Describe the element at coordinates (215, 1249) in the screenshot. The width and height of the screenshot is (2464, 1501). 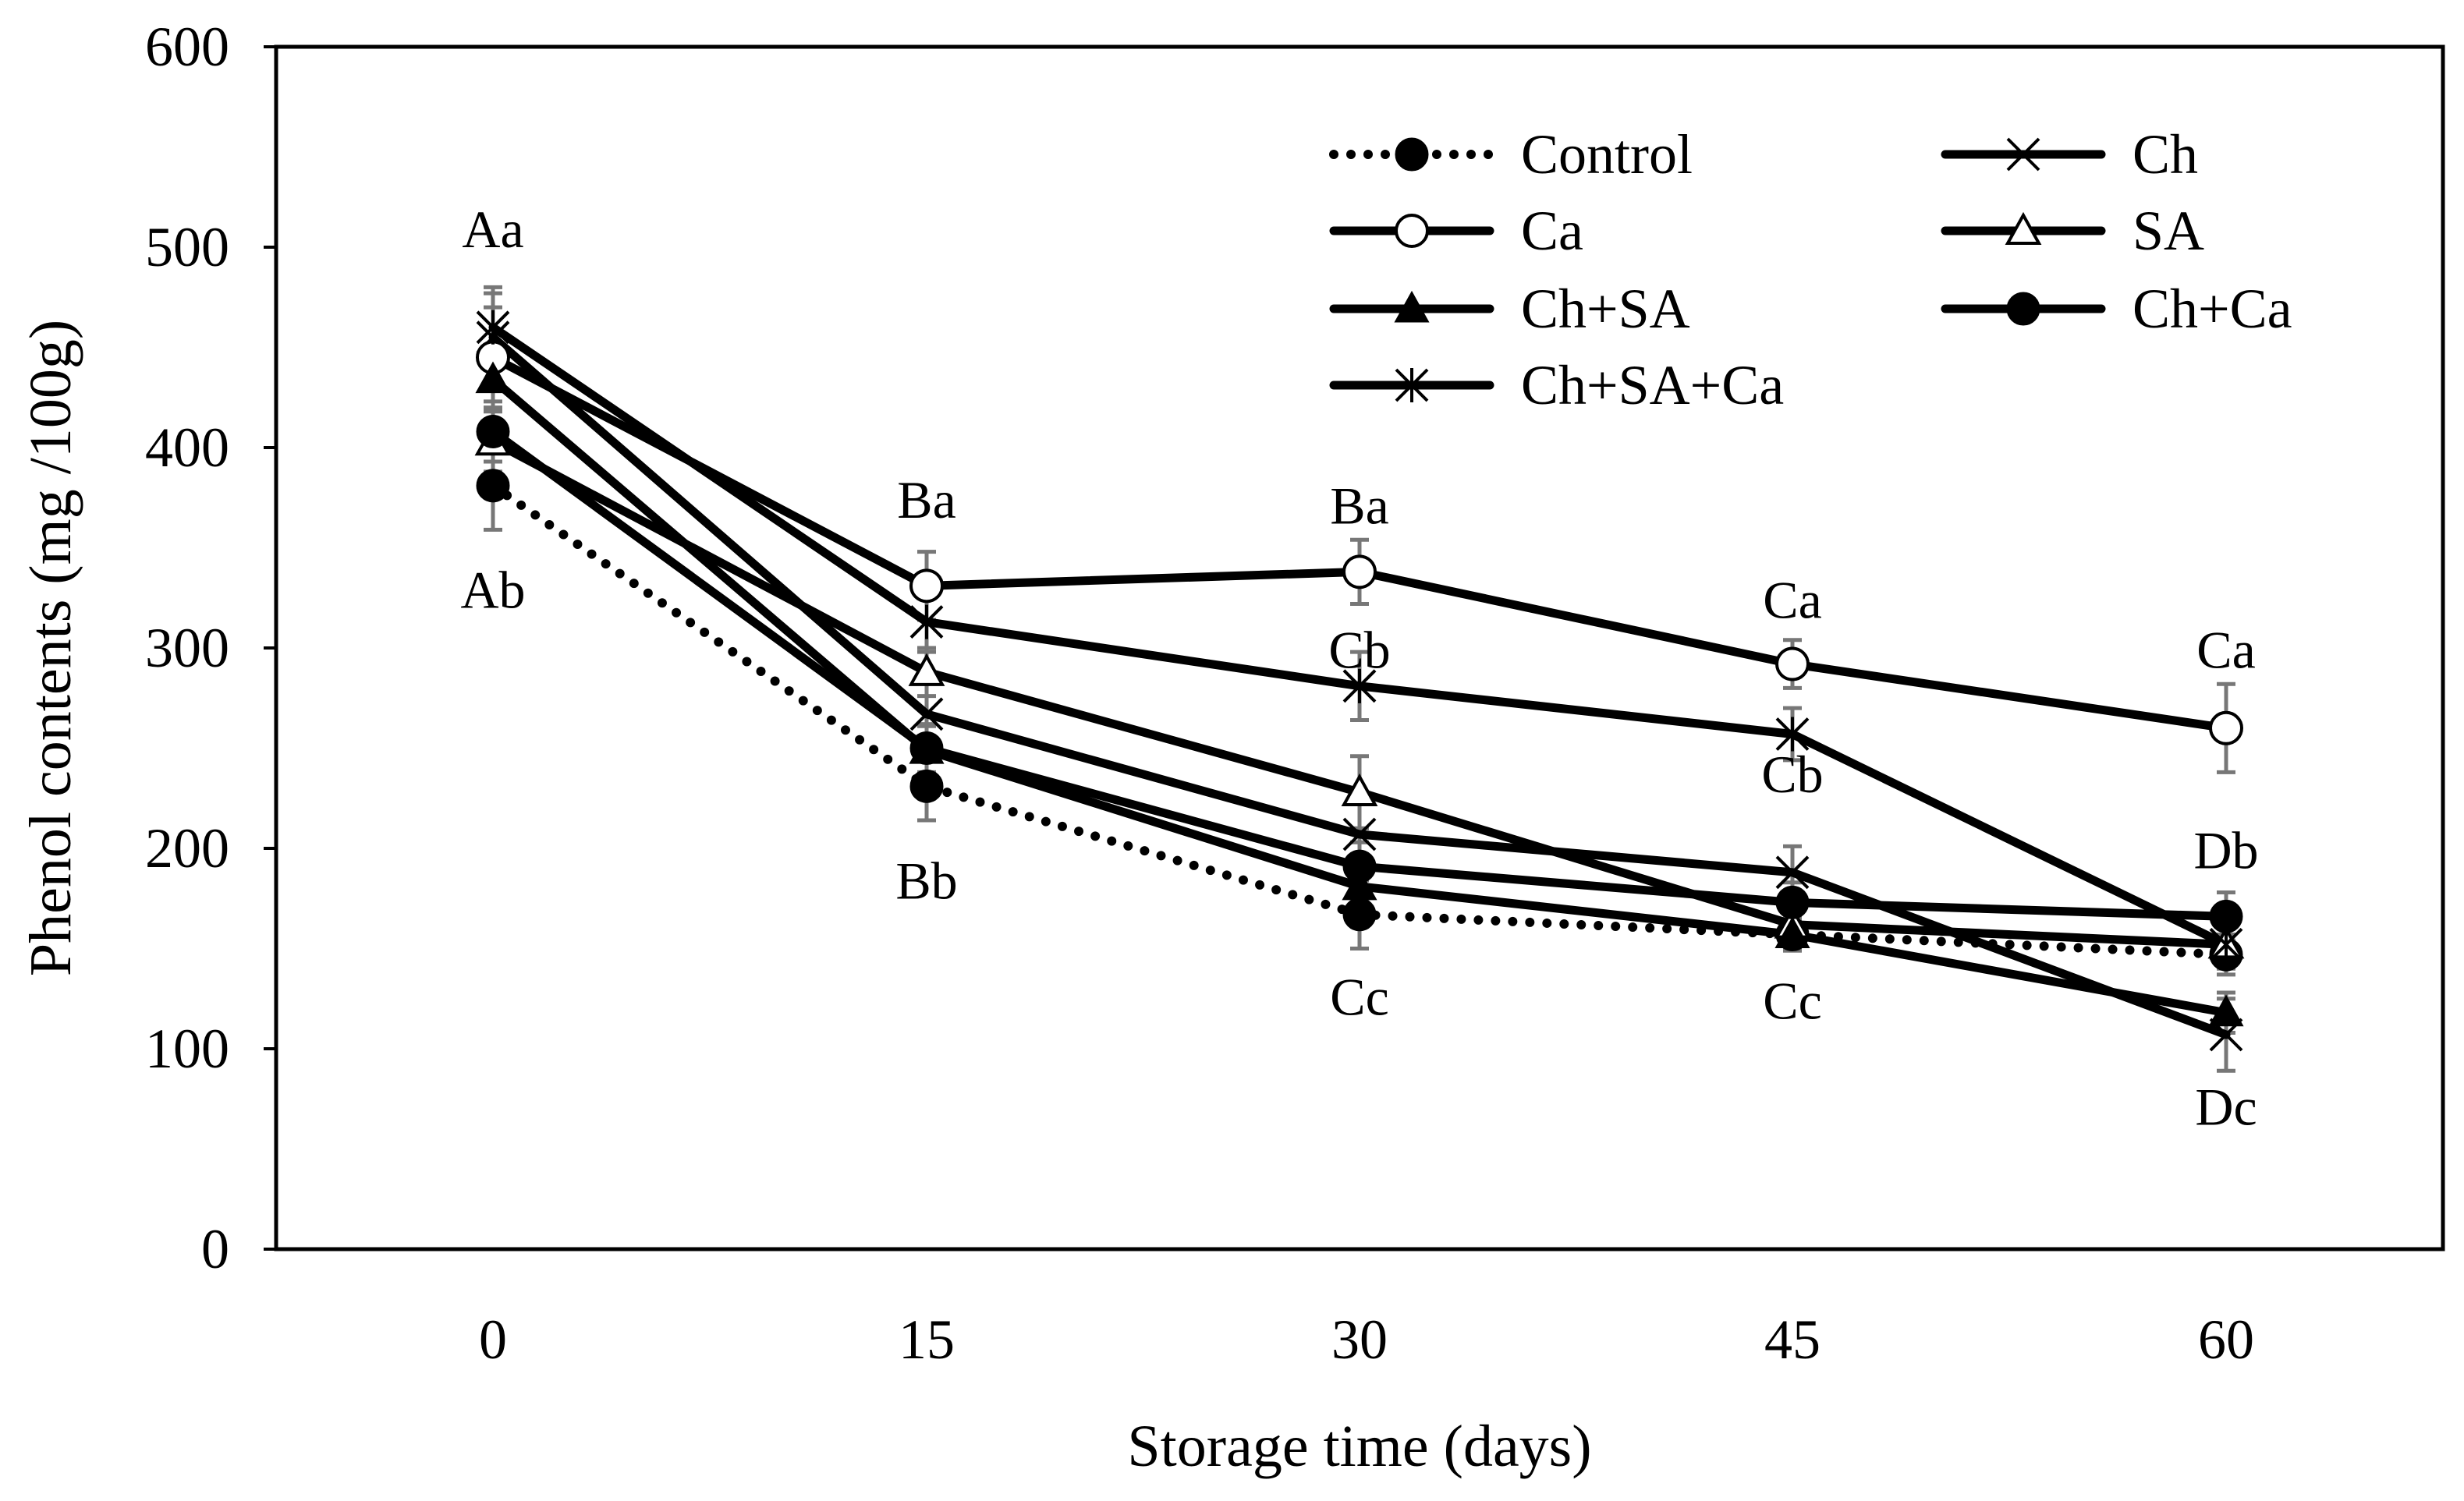
I see `y-tick-label: 0` at that location.